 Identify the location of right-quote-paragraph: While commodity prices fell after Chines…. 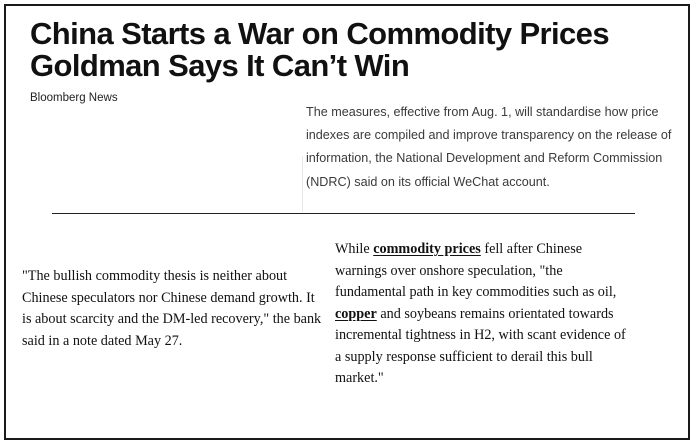
(485, 314).